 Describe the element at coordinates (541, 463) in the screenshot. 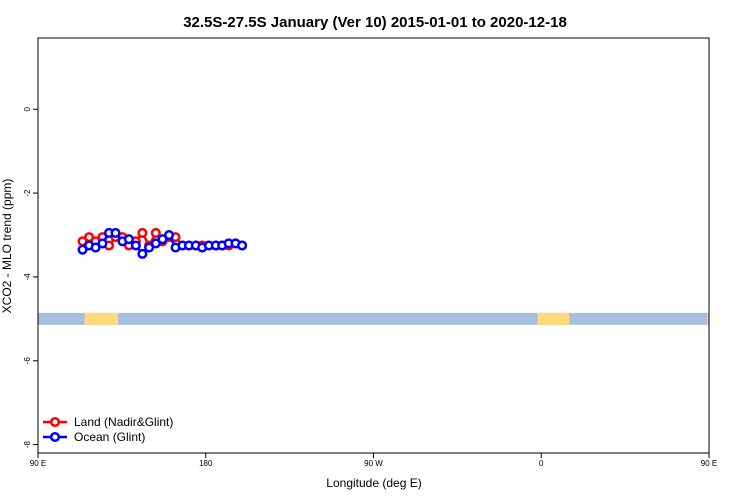

I see `x-tick-label: 0` at that location.